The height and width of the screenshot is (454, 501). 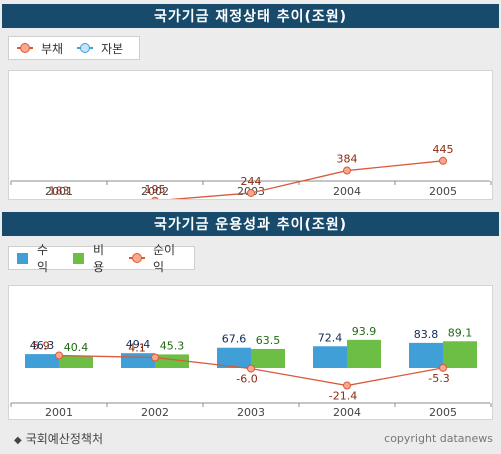 What do you see at coordinates (98, 258) in the screenshot?
I see `legend-cost-label: 비용` at bounding box center [98, 258].